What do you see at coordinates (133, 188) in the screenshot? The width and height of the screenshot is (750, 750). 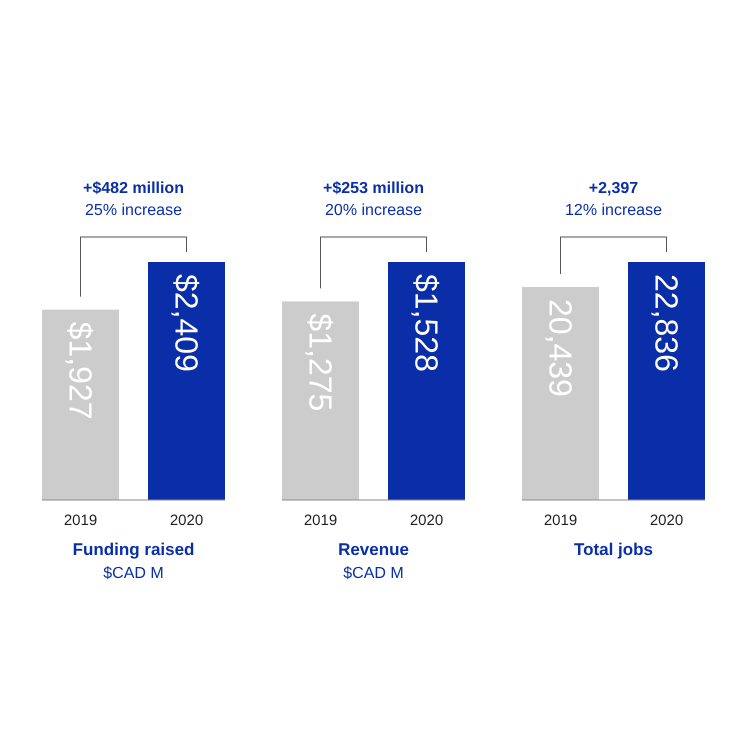 I see `text: +$482 million` at bounding box center [133, 188].